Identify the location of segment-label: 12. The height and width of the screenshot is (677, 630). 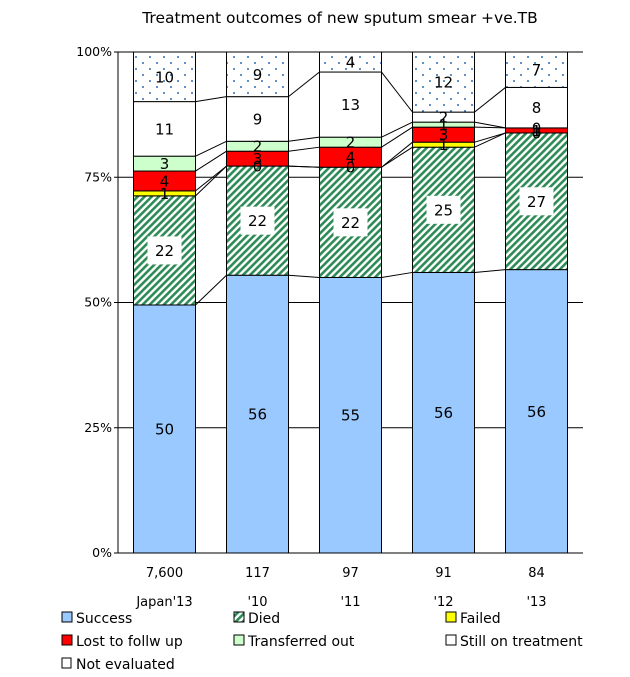
(443, 83).